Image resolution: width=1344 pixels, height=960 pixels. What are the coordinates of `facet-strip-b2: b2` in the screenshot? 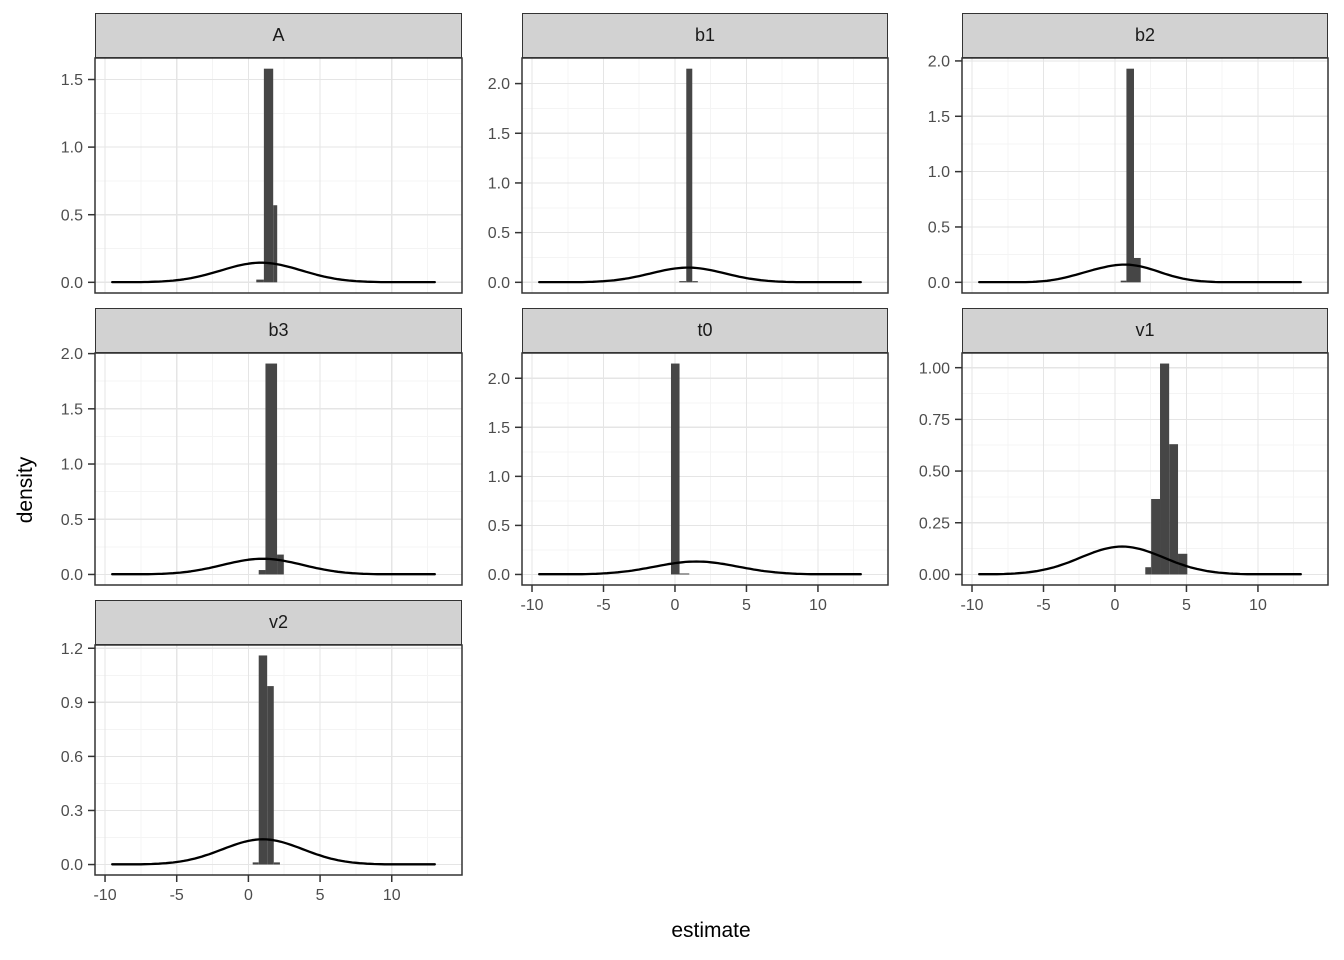 It's located at (1145, 35).